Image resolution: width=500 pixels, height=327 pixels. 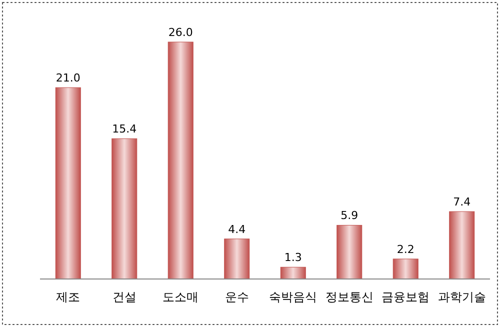 What do you see at coordinates (462, 297) in the screenshot?
I see `x-tick-label: 과학기술` at bounding box center [462, 297].